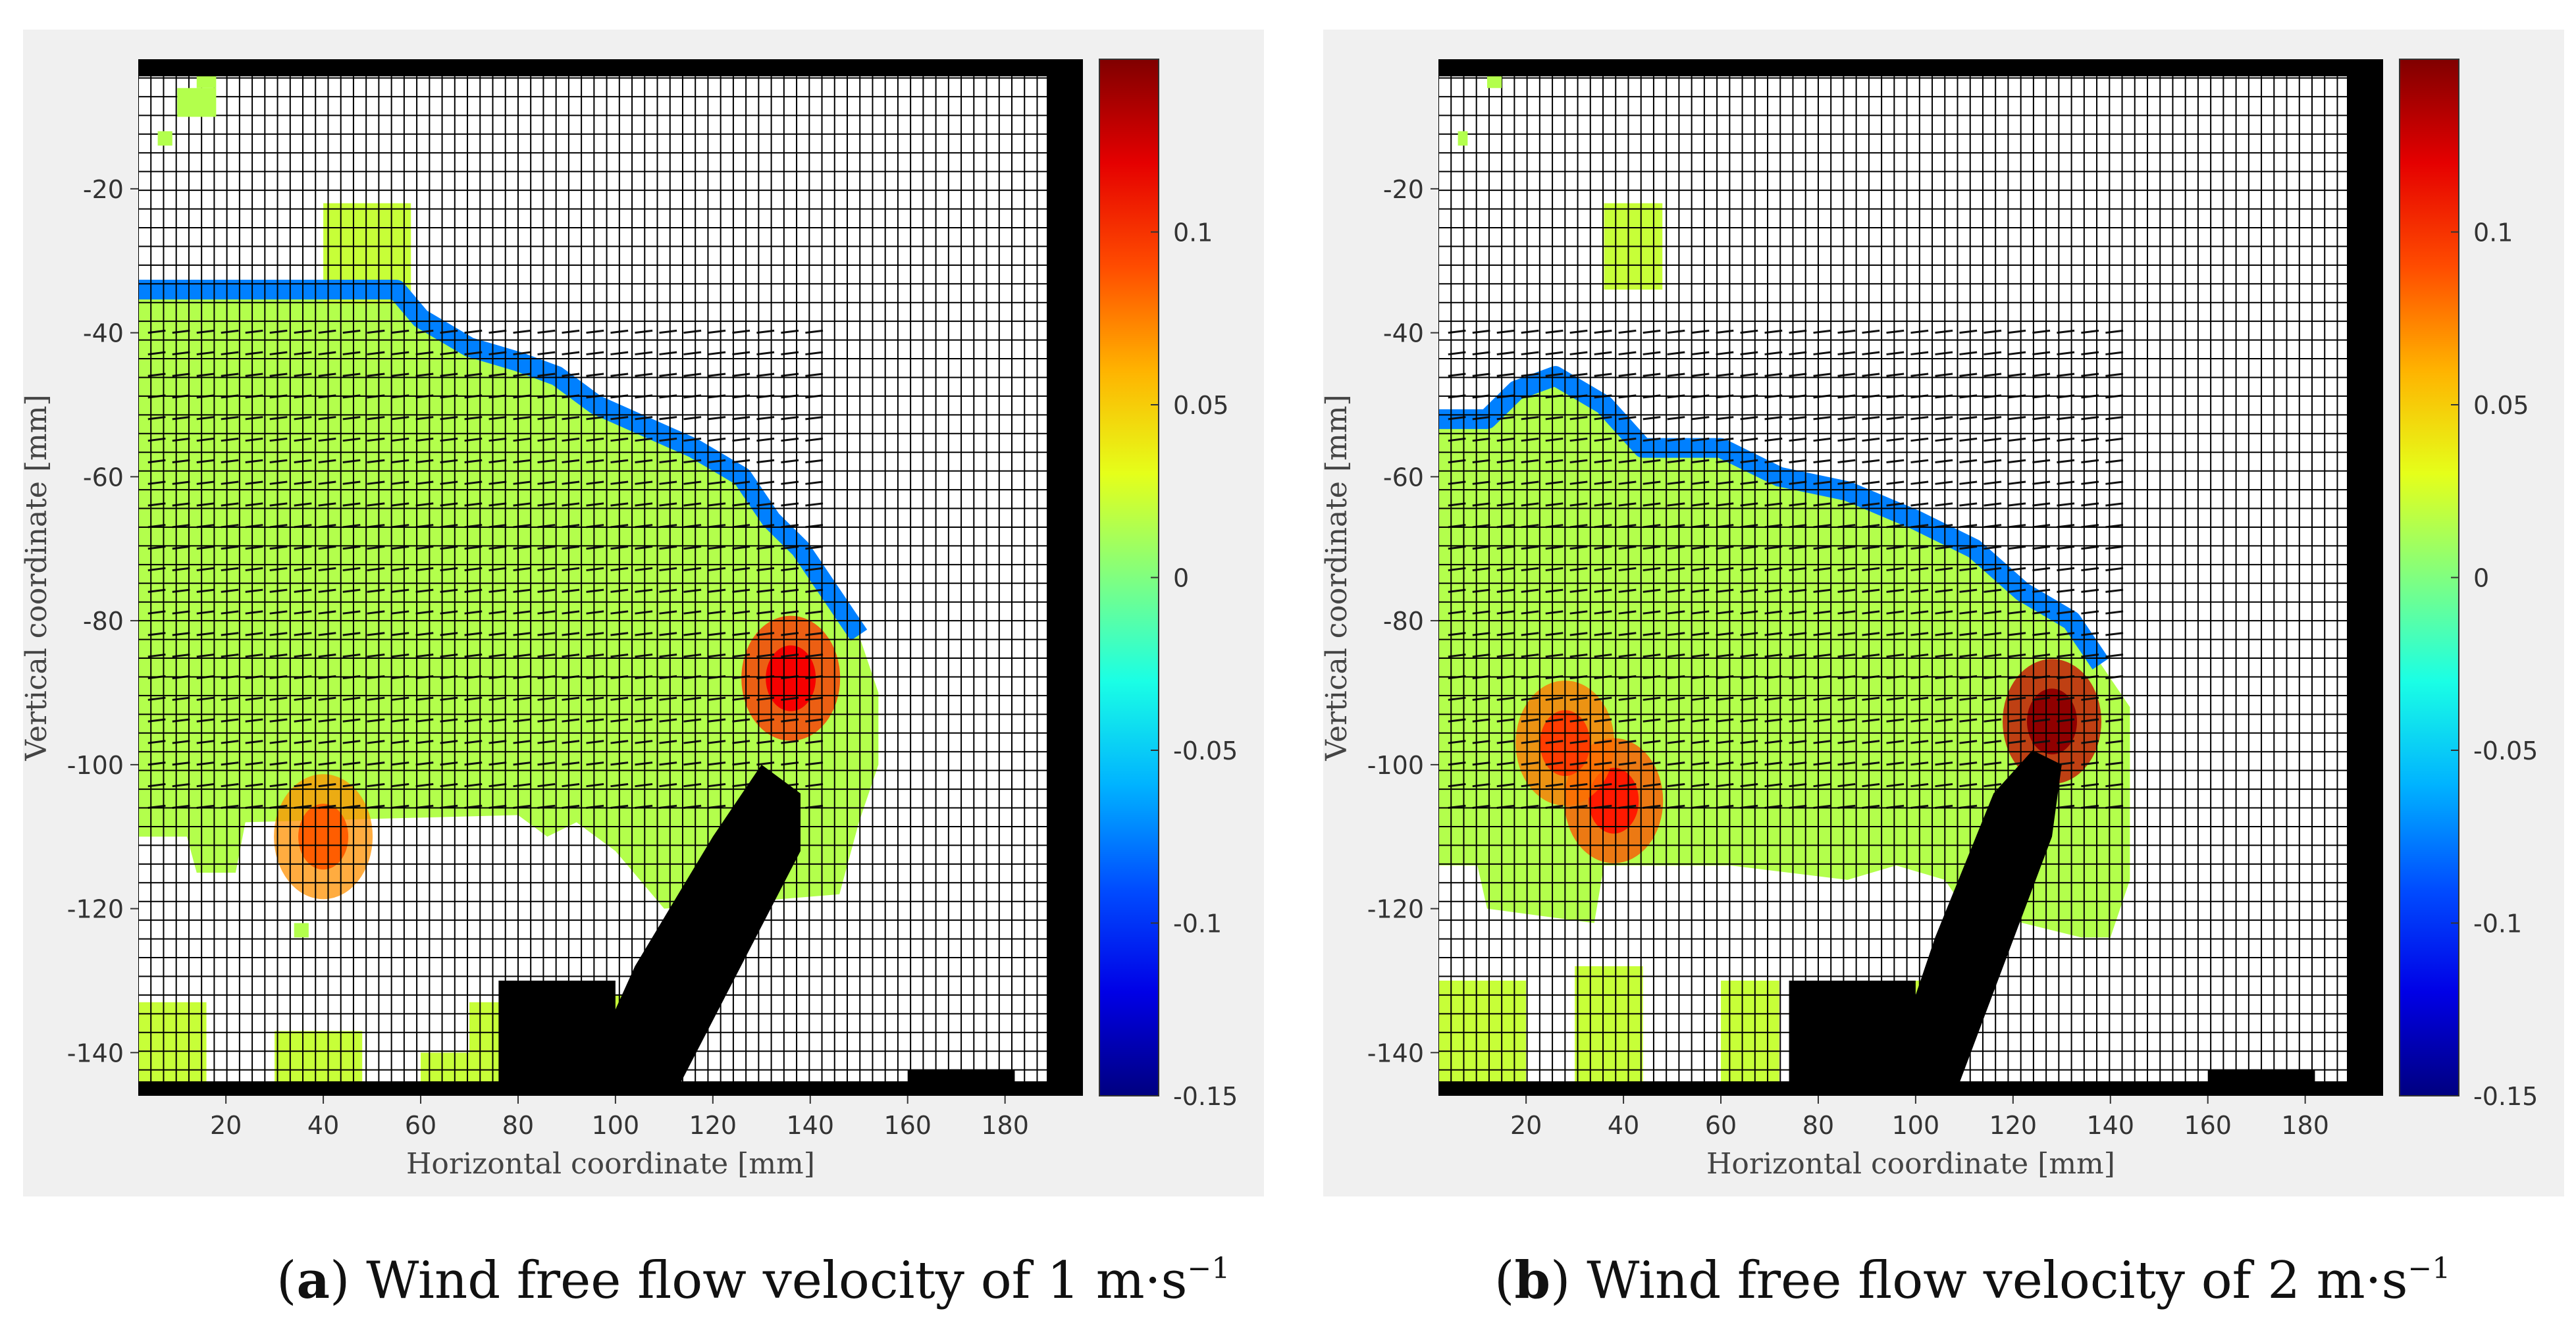 Image resolution: width=2576 pixels, height=1338 pixels. I want to click on y-axis-label: Vertical coordinate [mm], so click(1338, 577).